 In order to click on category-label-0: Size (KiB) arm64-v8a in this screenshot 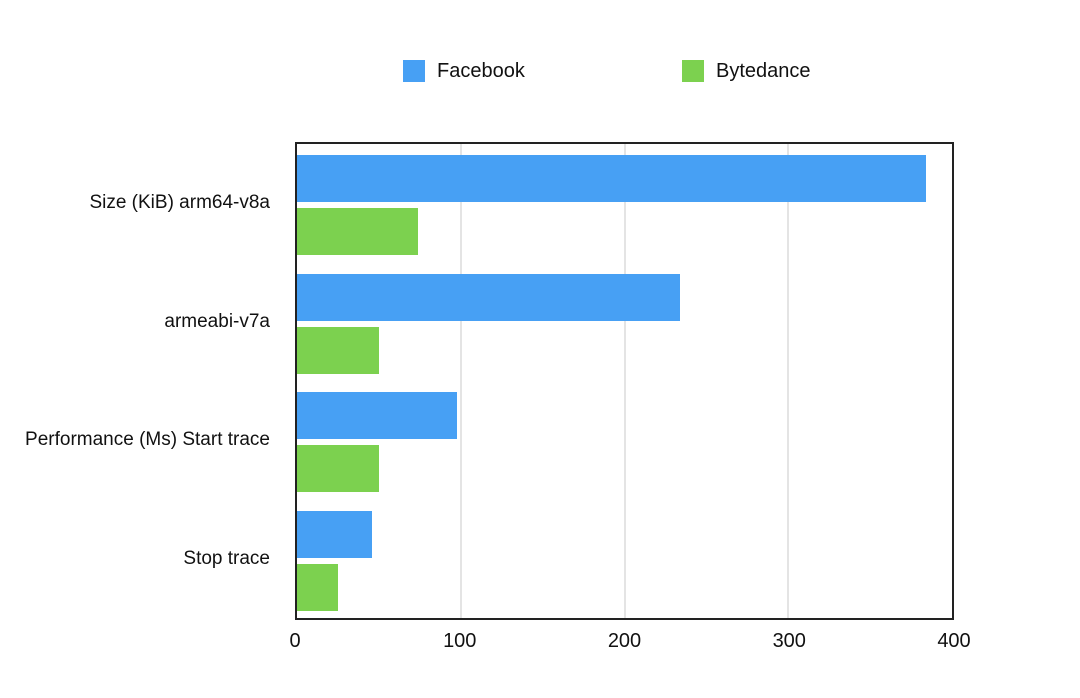, I will do `click(179, 203)`.